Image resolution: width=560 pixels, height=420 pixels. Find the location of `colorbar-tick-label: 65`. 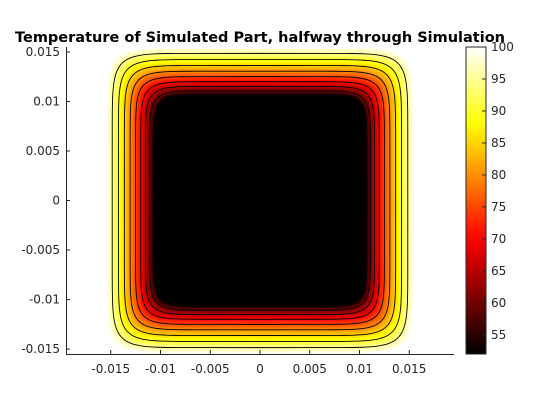

colorbar-tick-label: 65 is located at coordinates (498, 271).